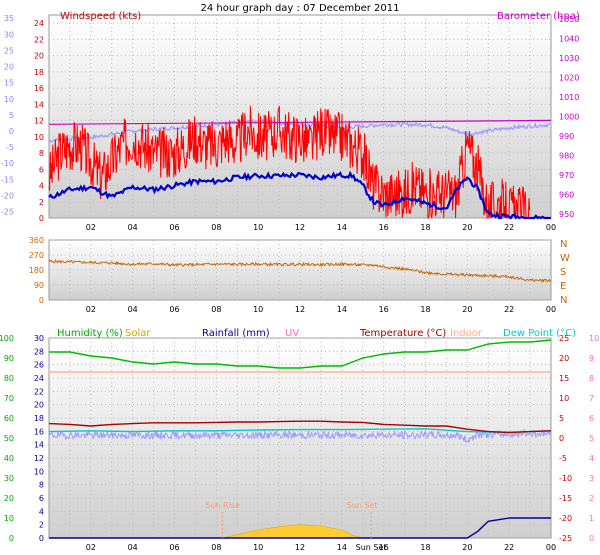 The height and width of the screenshot is (555, 600). Describe the element at coordinates (36, 270) in the screenshot. I see `dir-tick-2: 180` at that location.